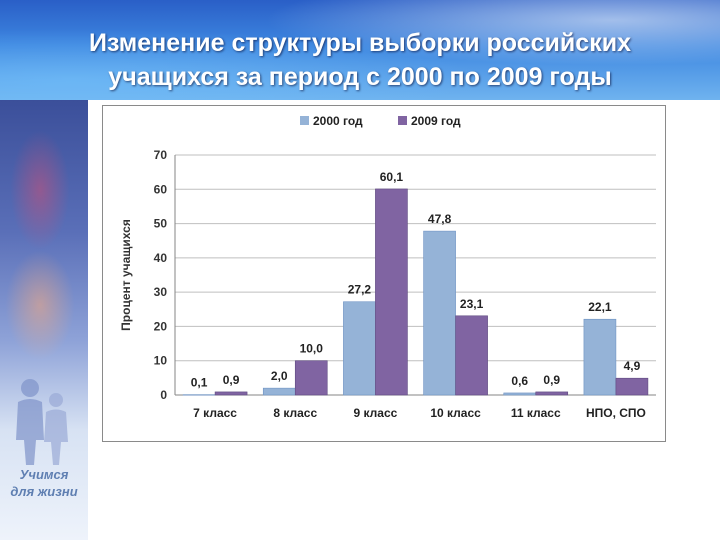 This screenshot has height=540, width=720. Describe the element at coordinates (519, 381) in the screenshot. I see `data-label: 0,6` at that location.